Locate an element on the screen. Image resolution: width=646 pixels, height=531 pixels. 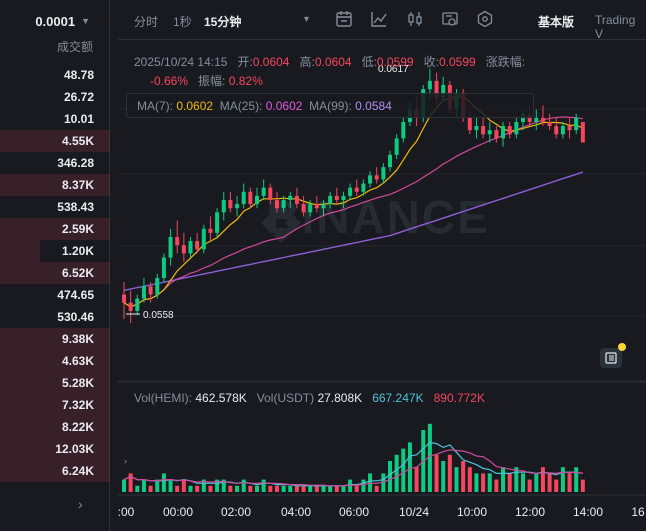
high-marker-label: 0.0617 is located at coordinates (393, 69).